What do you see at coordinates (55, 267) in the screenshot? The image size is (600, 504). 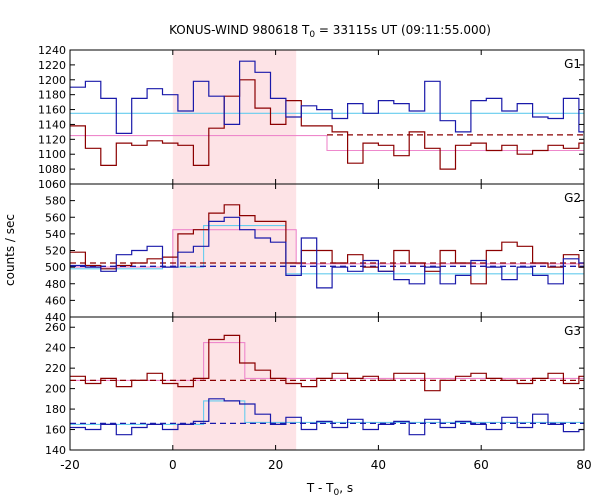 I see `panel-g2-ytick-label: 500` at bounding box center [55, 267].